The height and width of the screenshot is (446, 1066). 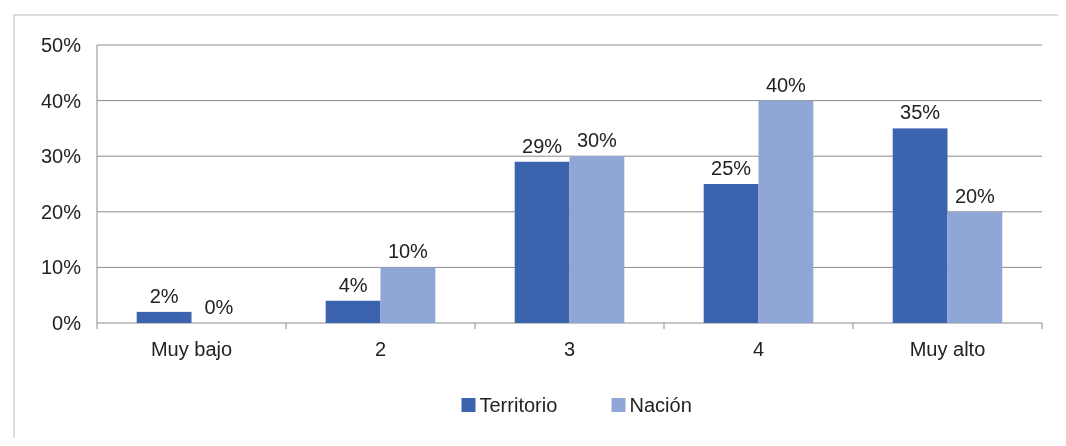 I want to click on data-label: 30%, so click(x=597, y=140).